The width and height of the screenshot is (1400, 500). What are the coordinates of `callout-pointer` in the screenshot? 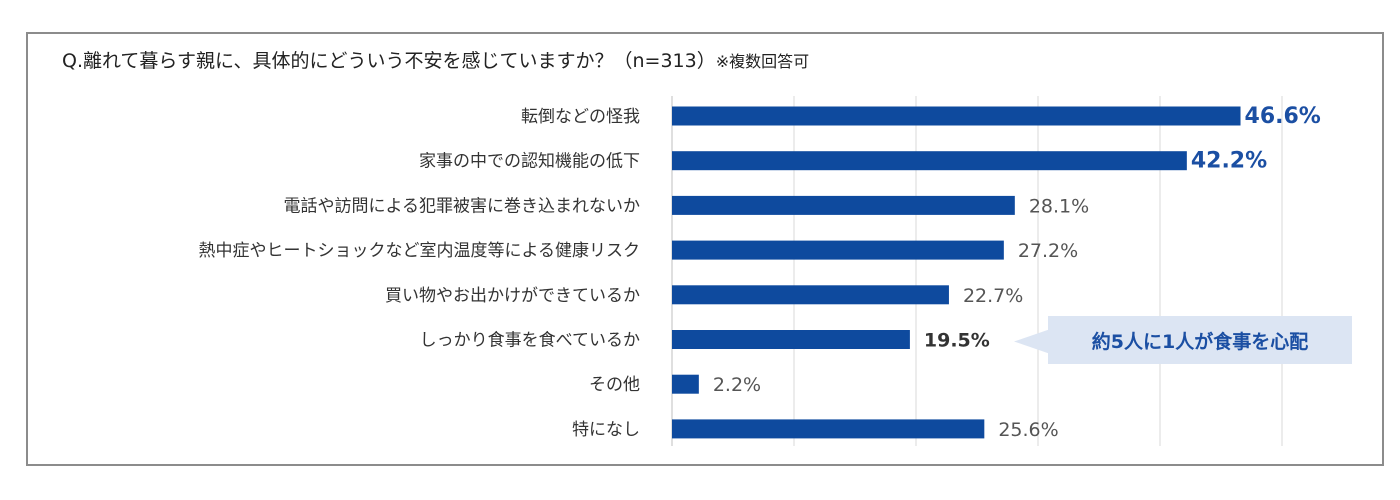 It's located at (1031, 341).